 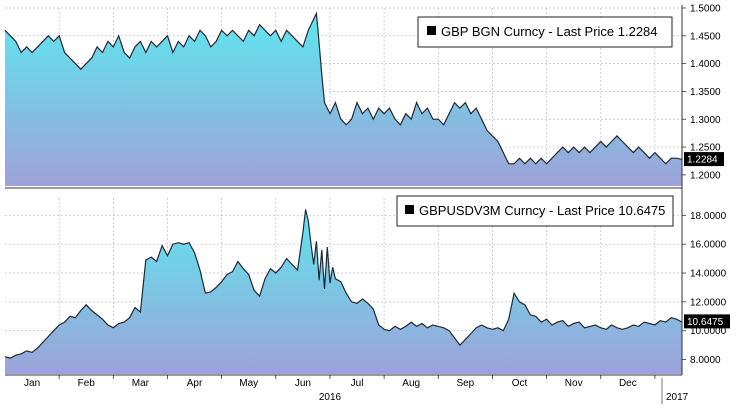 I want to click on x-month-label: Dec, so click(x=628, y=383).